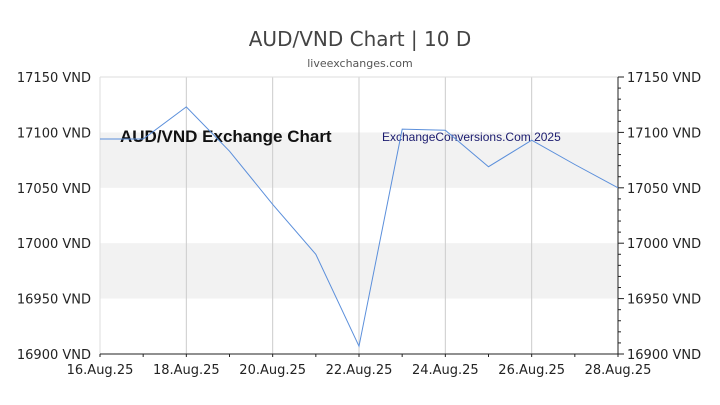 This screenshot has height=405, width=720. Describe the element at coordinates (360, 39) in the screenshot. I see `chart-title: AUD/VND Chart | 10 D` at that location.